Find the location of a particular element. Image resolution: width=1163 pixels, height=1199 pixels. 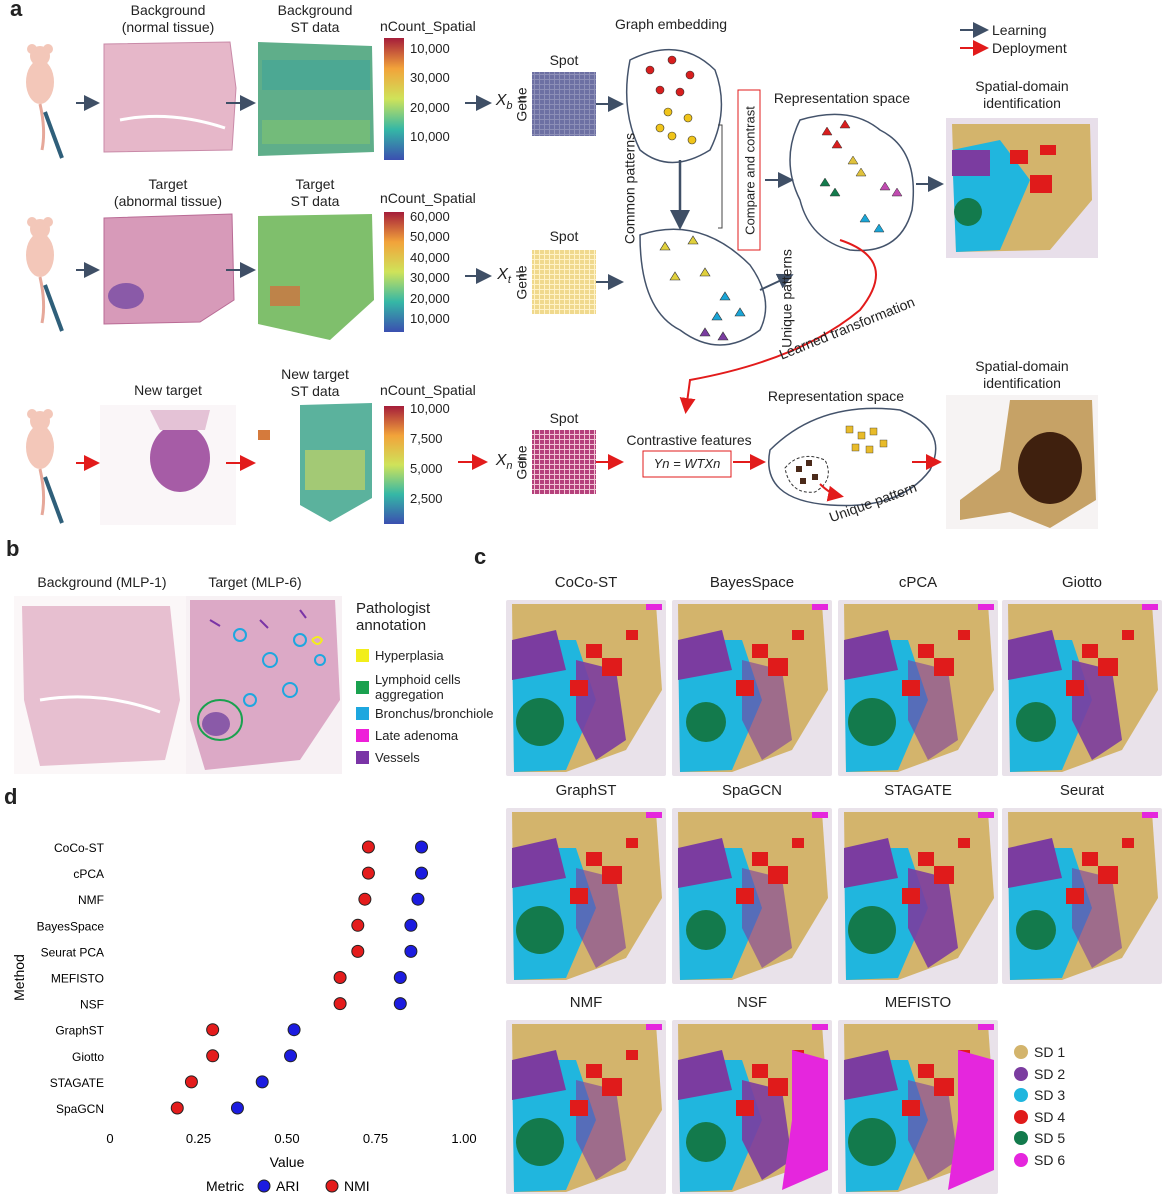

method-title: GraphST is located at coordinates (586, 790).